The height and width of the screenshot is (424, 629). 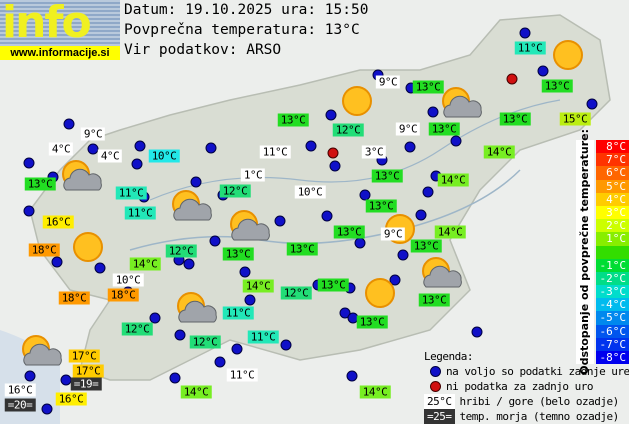 What do you see at coordinates (612, 278) in the screenshot?
I see `scale-step: -2°C` at bounding box center [612, 278].